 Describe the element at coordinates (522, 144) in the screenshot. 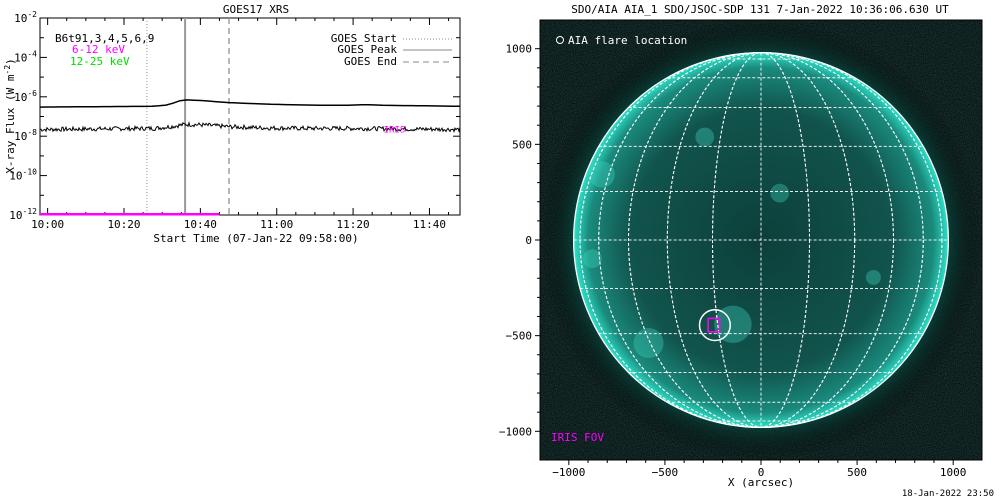

I see `aia-y-tick-label: 500` at that location.